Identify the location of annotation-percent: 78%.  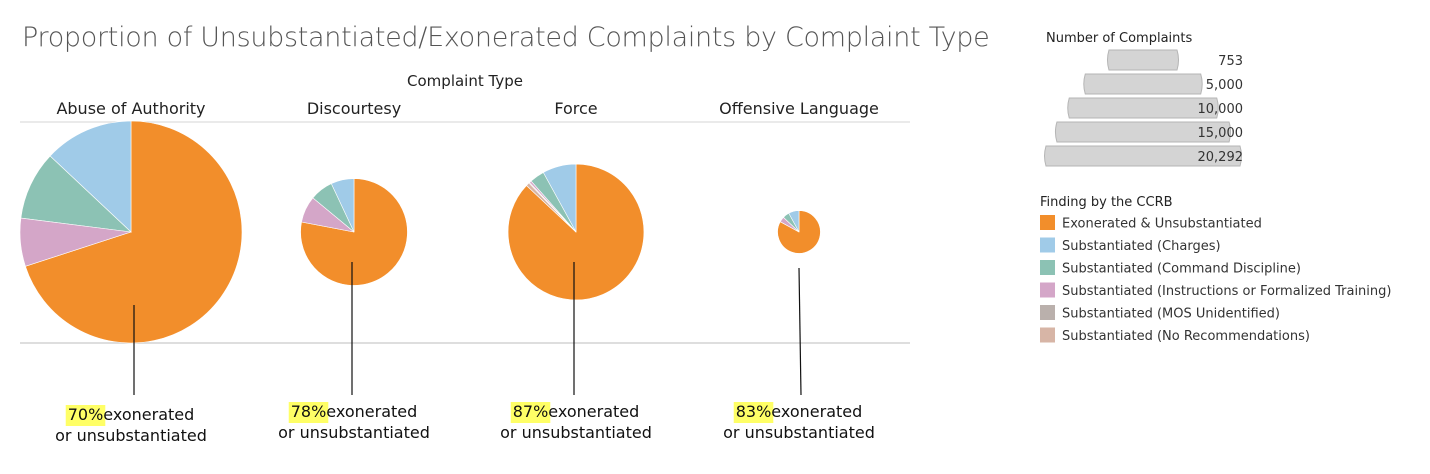
(309, 411).